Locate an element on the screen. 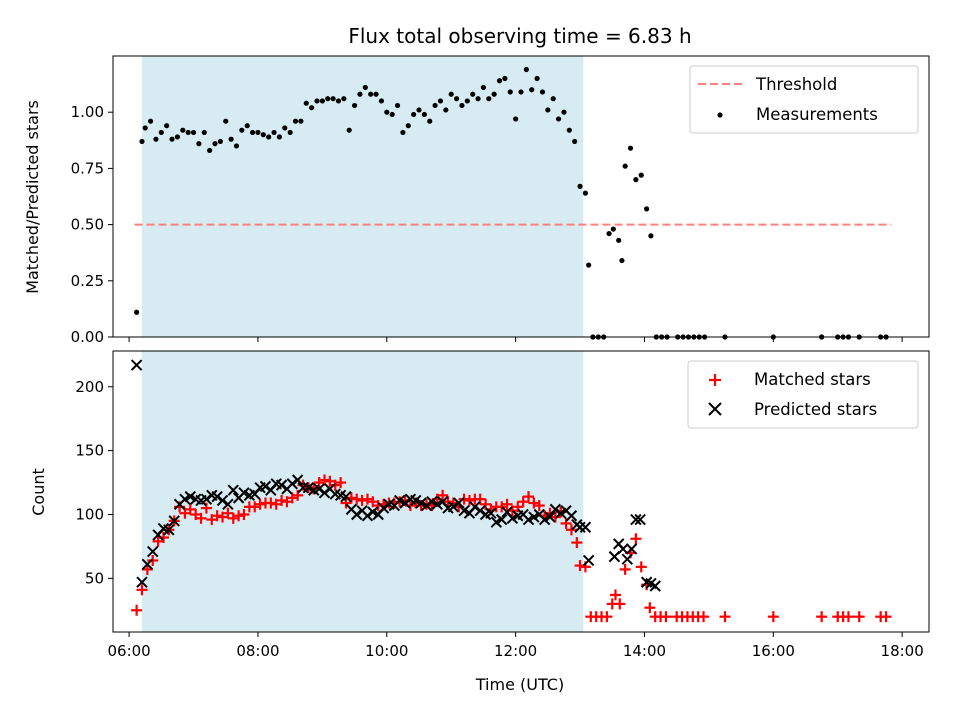 The width and height of the screenshot is (960, 724). bottom-y-ticks: 50 100 150 200 is located at coordinates (94, 482).